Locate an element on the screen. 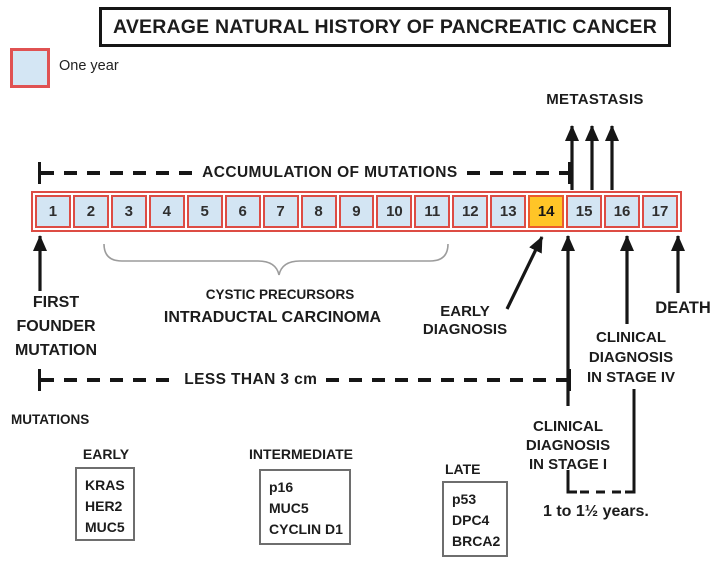 The width and height of the screenshot is (720, 562). interval-bracket-right is located at coordinates (630, 441).